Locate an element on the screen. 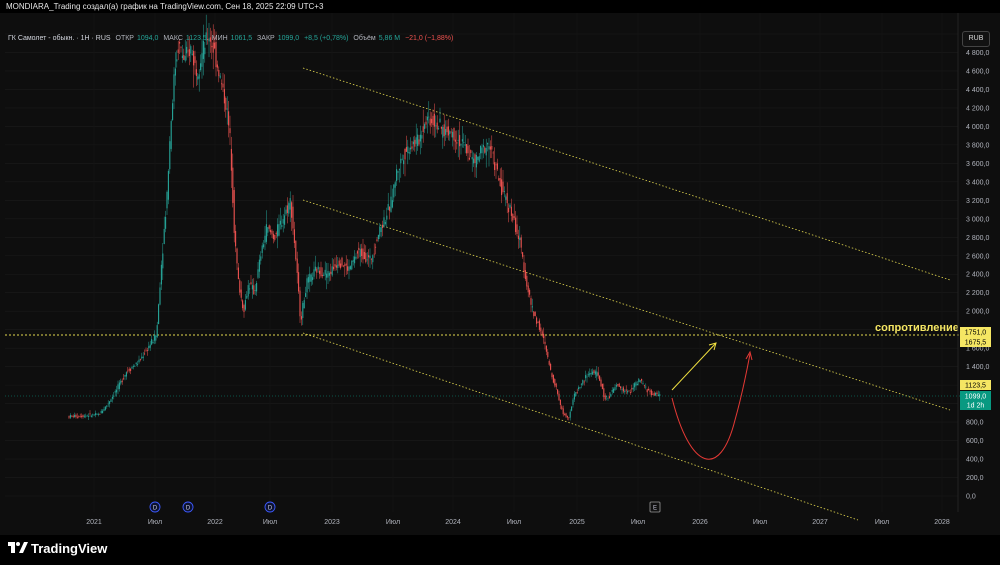 The image size is (1000, 565). currency-button: RUB is located at coordinates (976, 39).